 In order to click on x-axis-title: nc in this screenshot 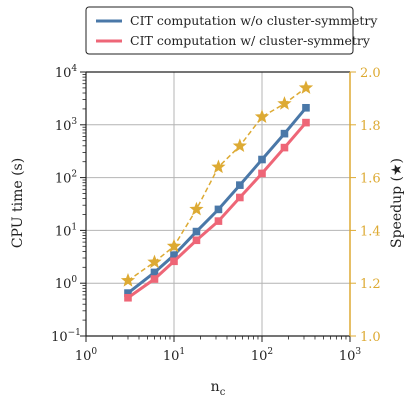, I will do `click(218, 388)`.